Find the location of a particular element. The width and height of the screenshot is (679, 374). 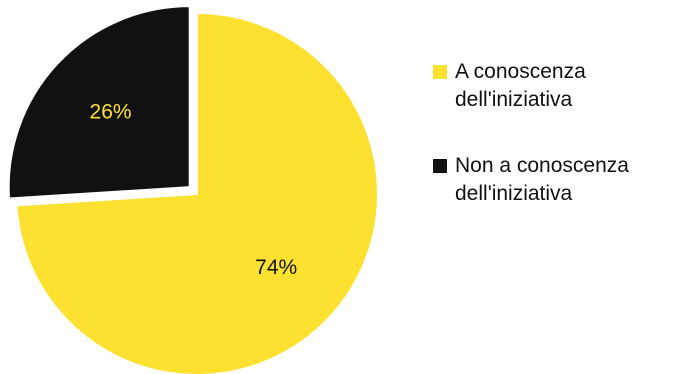

legend-swatch-not-aware is located at coordinates (440, 166).